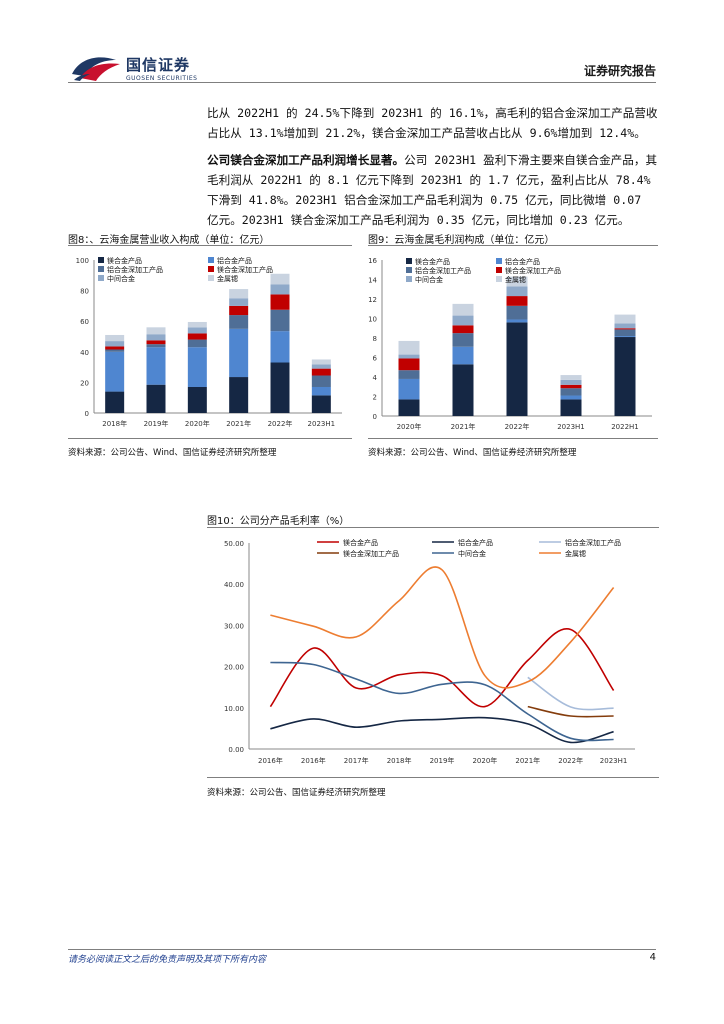 Image resolution: width=724 pixels, height=1024 pixels. What do you see at coordinates (619, 71) in the screenshot?
I see `report-type: 证券研究报告` at bounding box center [619, 71].